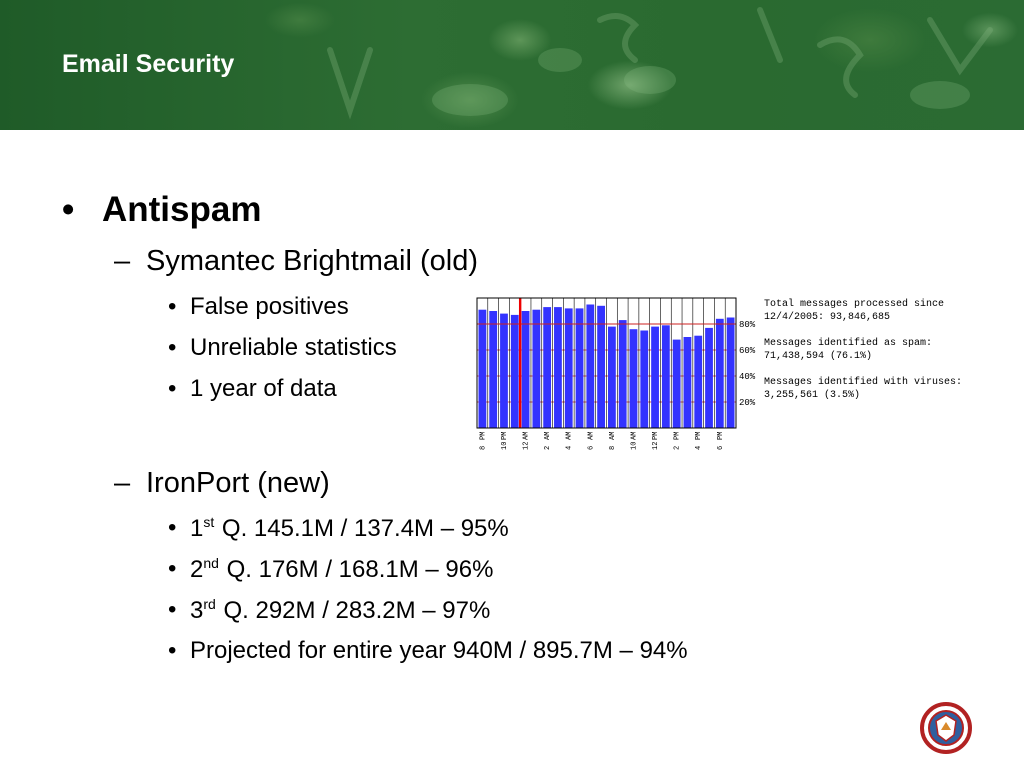 This screenshot has height=768, width=1024. What do you see at coordinates (353, 610) in the screenshot?
I see `quarter-figures: Q. 292M / 283.2M – 97%` at bounding box center [353, 610].